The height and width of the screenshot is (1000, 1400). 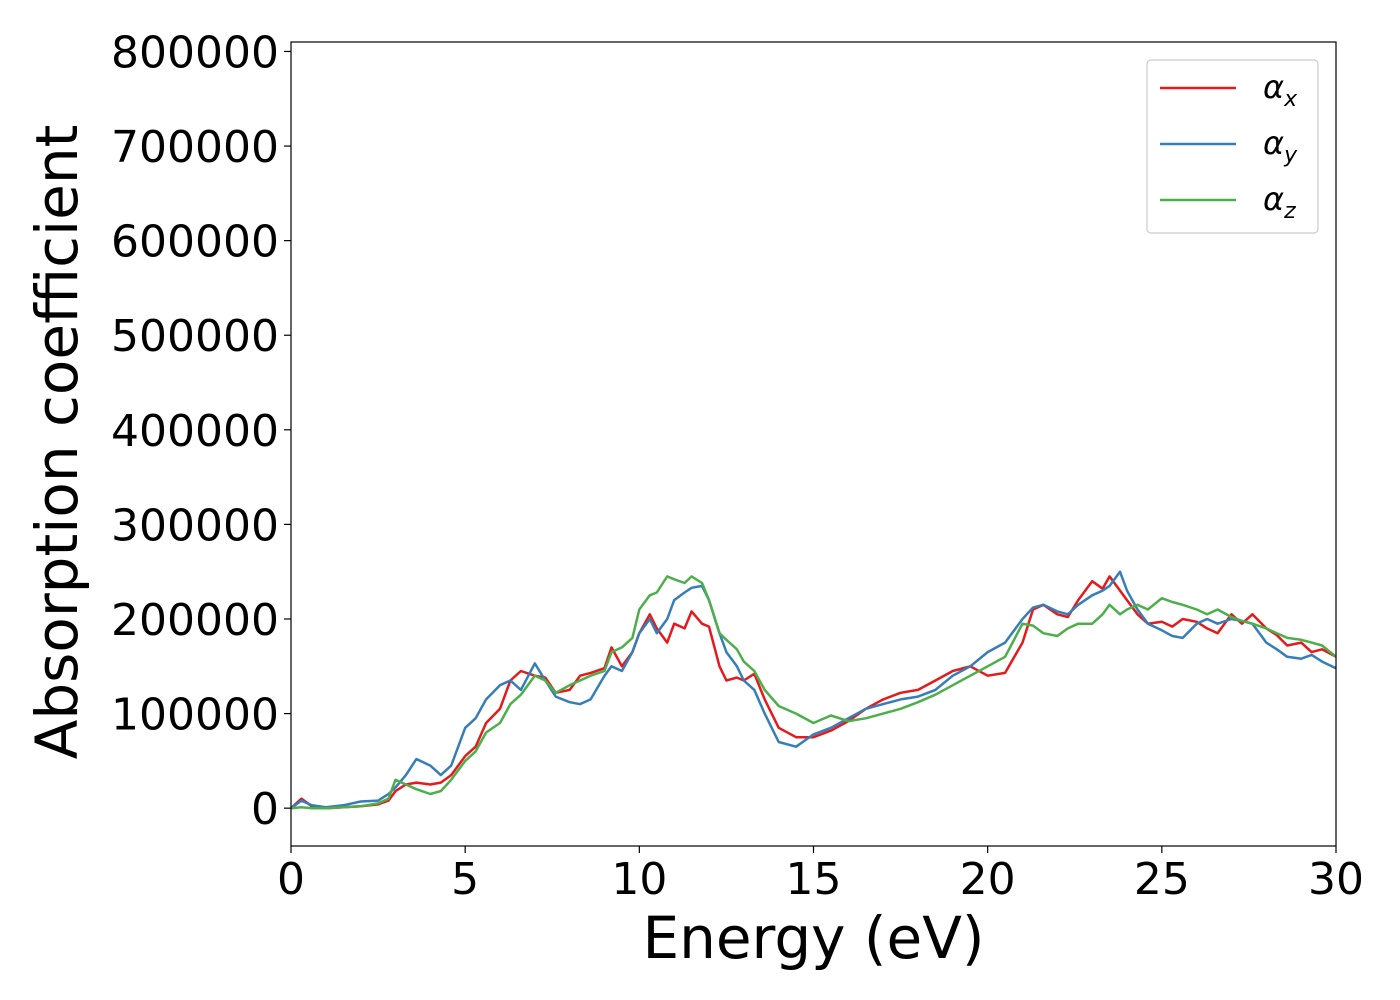 What do you see at coordinates (813, 938) in the screenshot?
I see `x-axis-title: Energy (eV)` at bounding box center [813, 938].